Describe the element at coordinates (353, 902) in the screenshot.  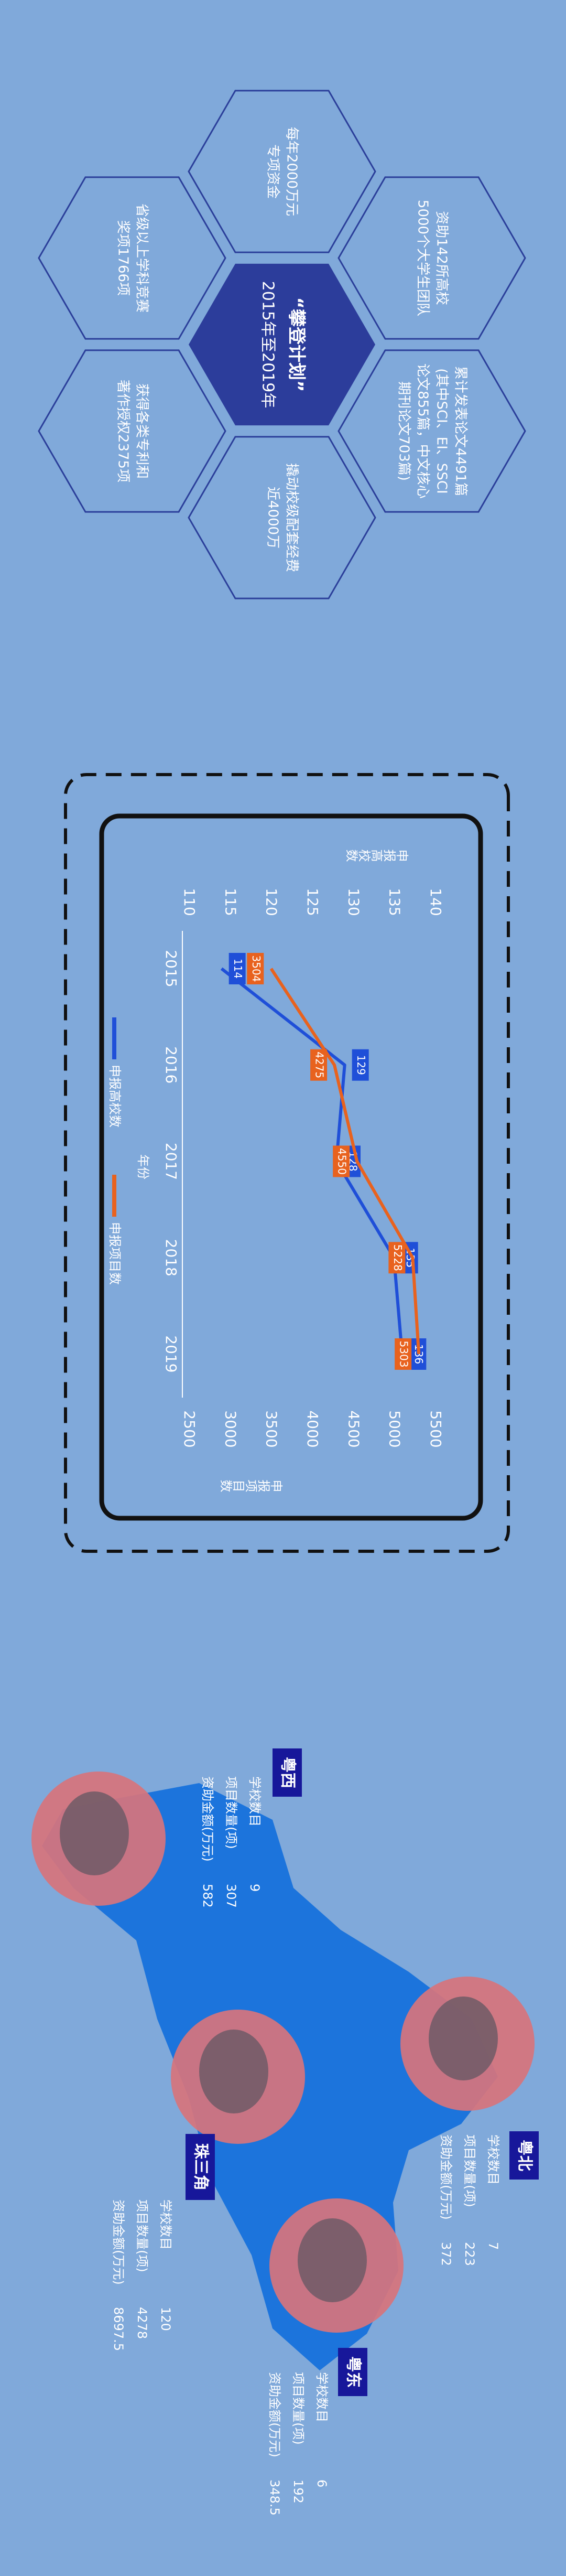
I see `y-tick-label: 130` at that location.